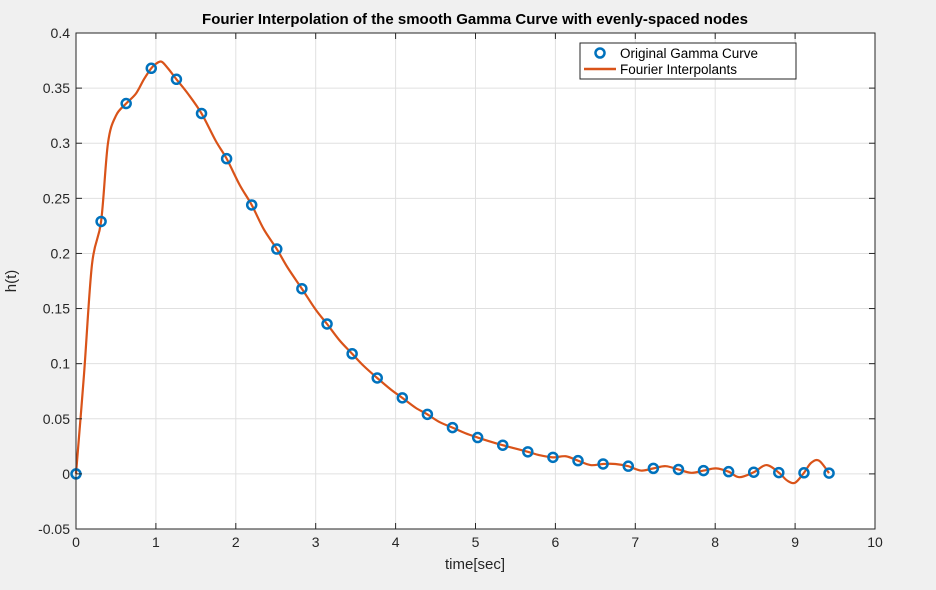 The height and width of the screenshot is (590, 936). I want to click on x-tick-label: 0, so click(76, 542).